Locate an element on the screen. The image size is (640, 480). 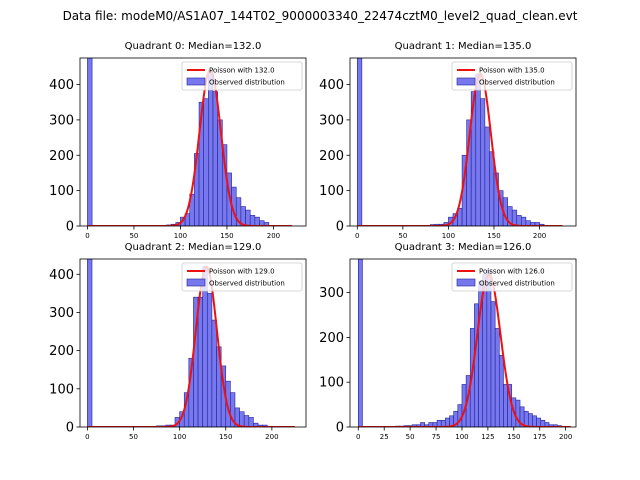
legend: Poisson with 135.0 Observed distribution is located at coordinates (512, 76).